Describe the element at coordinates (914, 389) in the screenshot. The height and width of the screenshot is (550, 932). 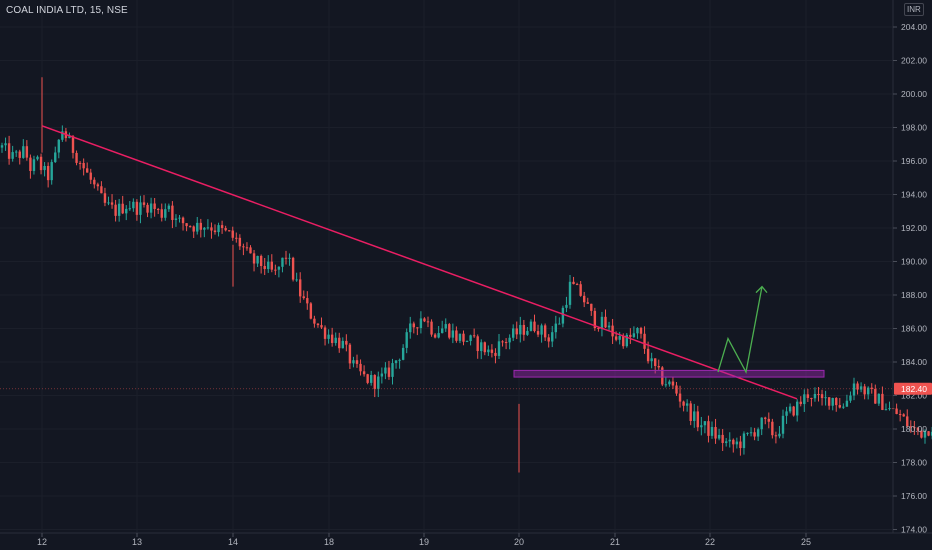
I see `last-price-label: 182.40` at that location.